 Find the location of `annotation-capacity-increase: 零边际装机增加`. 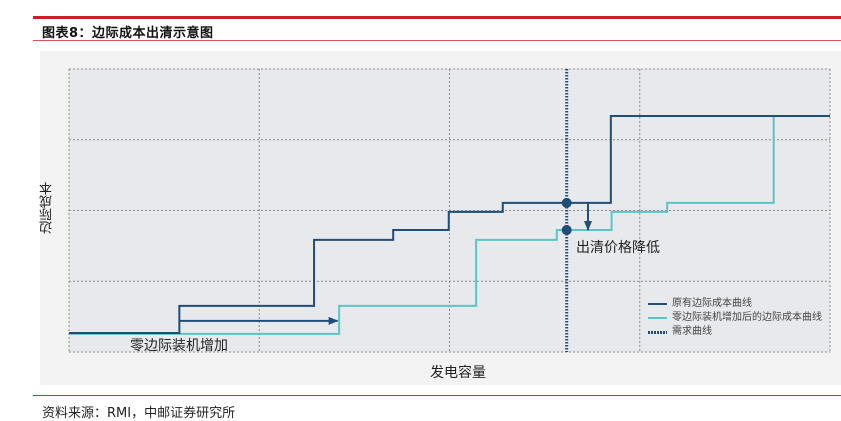

annotation-capacity-increase: 零边际装机增加 is located at coordinates (179, 346).